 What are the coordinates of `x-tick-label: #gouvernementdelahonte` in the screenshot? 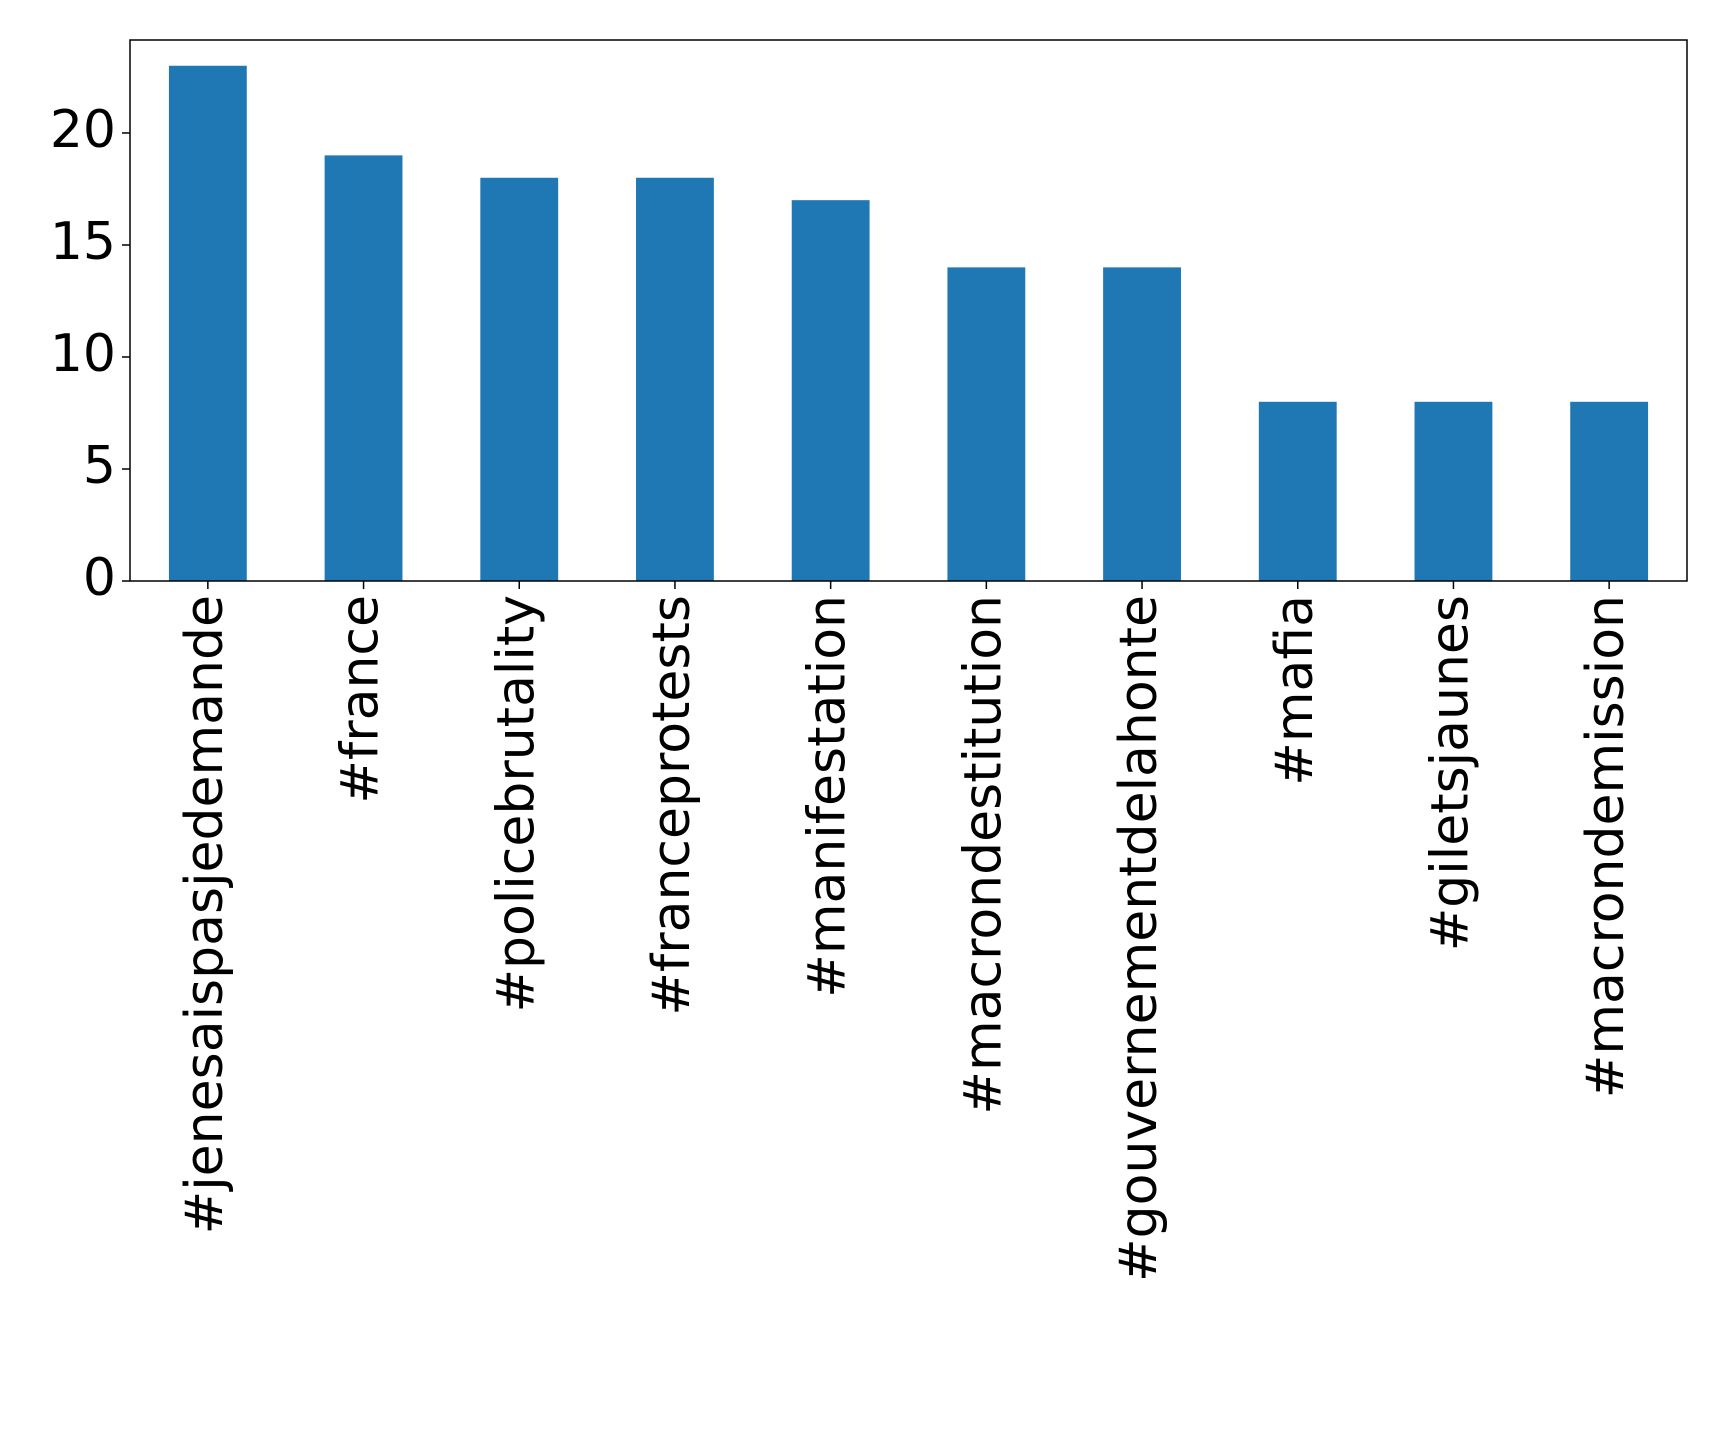 It's located at (1139, 938).